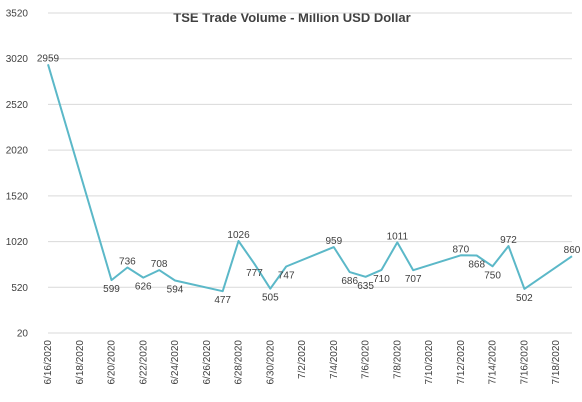  What do you see at coordinates (127, 262) in the screenshot?
I see `data-label: 736` at bounding box center [127, 262].